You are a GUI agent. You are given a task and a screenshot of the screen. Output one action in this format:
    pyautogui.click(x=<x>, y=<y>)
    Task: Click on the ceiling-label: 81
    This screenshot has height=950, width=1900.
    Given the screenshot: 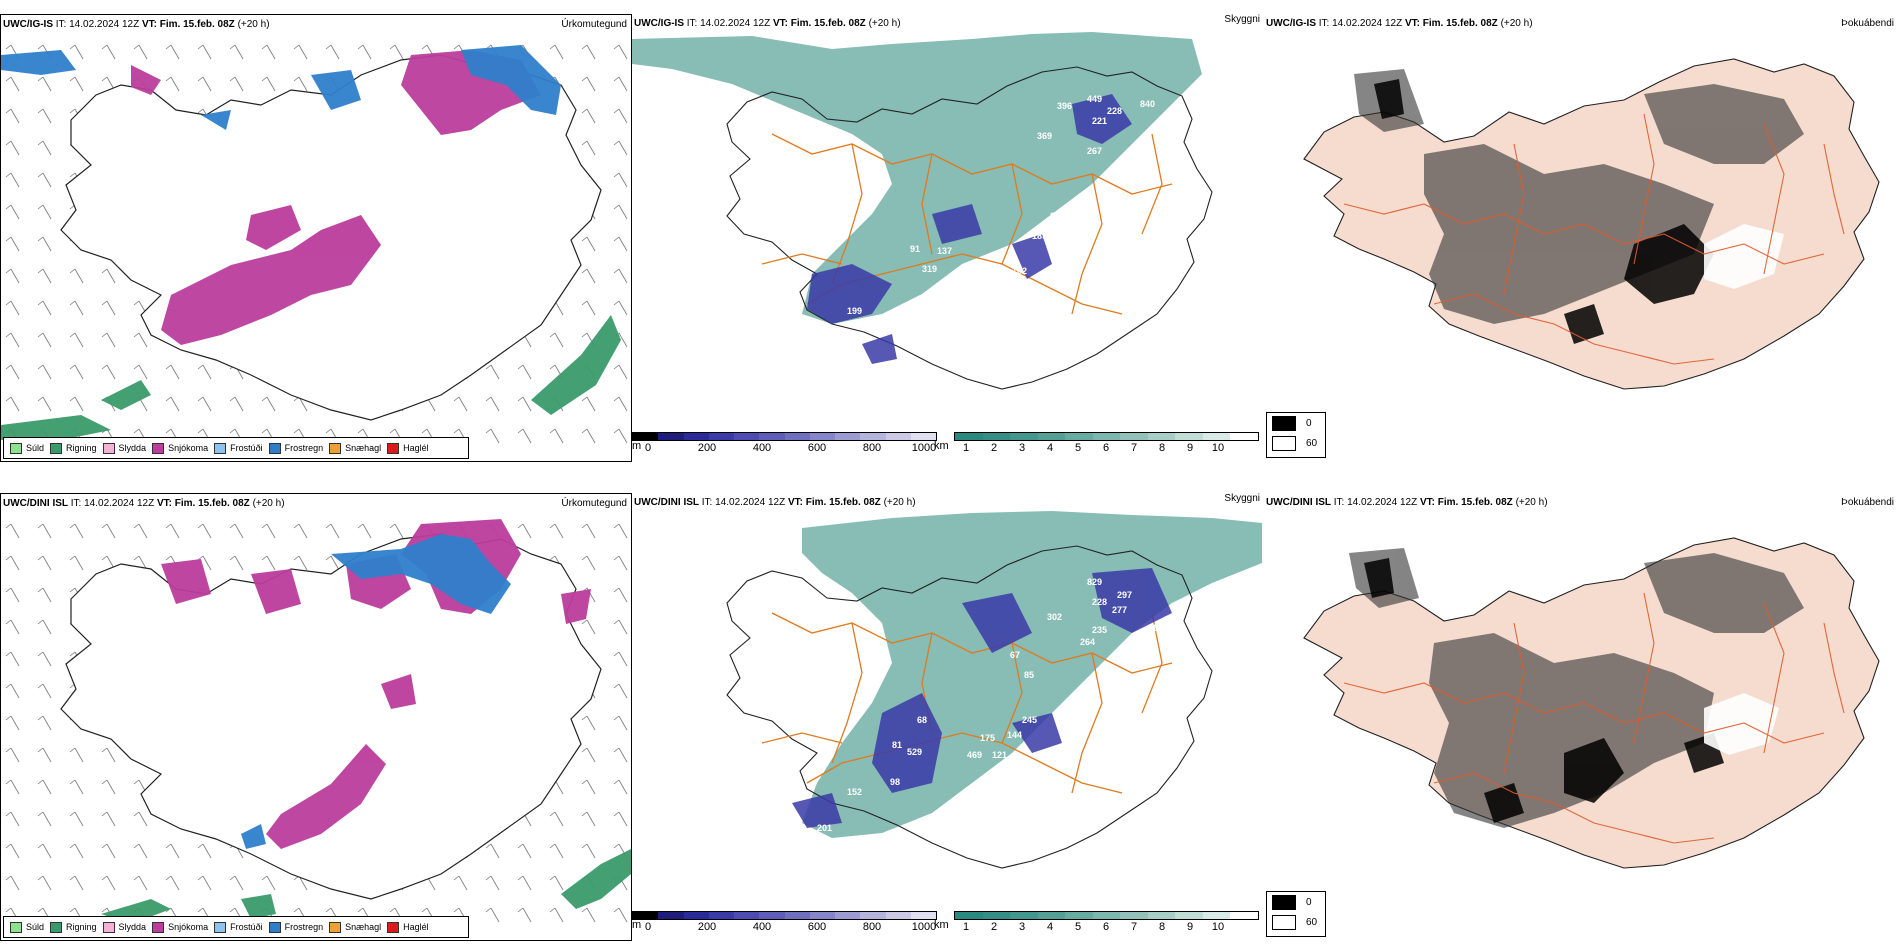 What is the action you would take?
    pyautogui.click(x=897, y=745)
    